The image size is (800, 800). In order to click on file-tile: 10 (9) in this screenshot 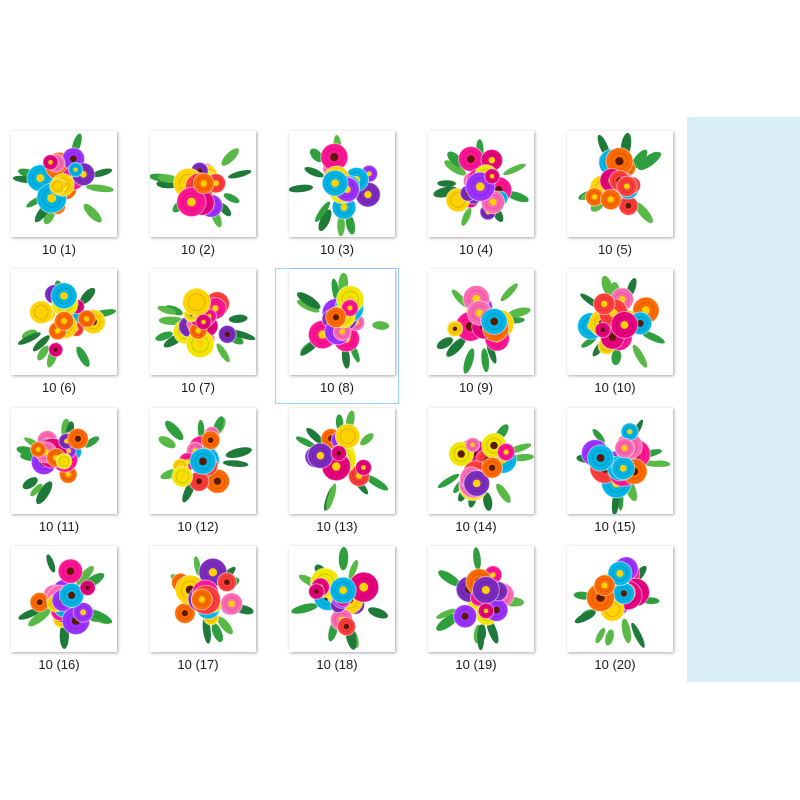, I will do `click(476, 336)`.